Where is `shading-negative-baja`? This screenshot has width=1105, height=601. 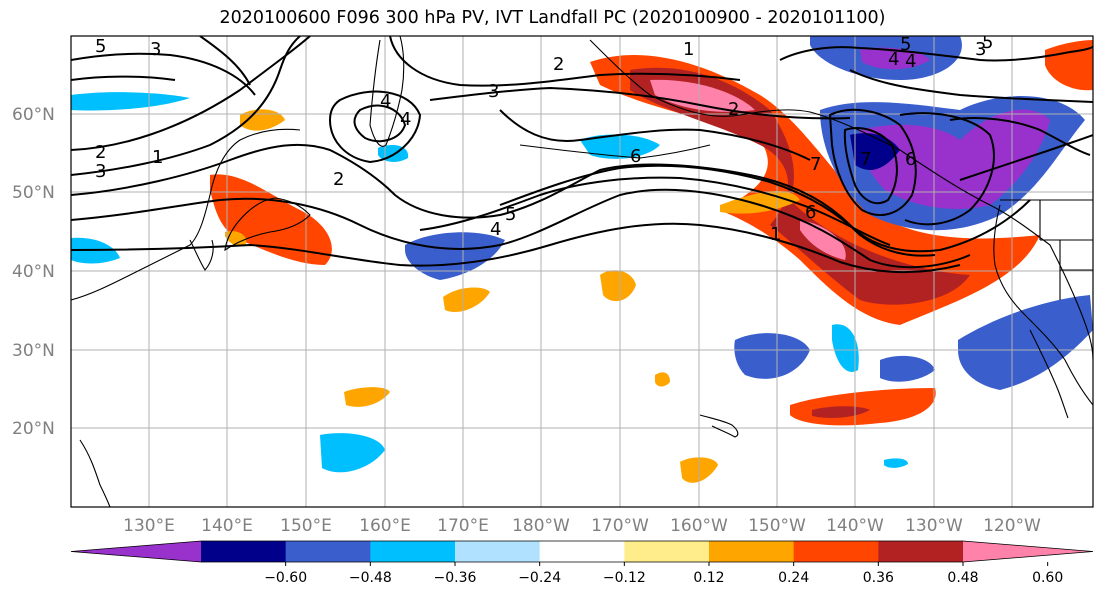
shading-negative-baja is located at coordinates (1025, 342).